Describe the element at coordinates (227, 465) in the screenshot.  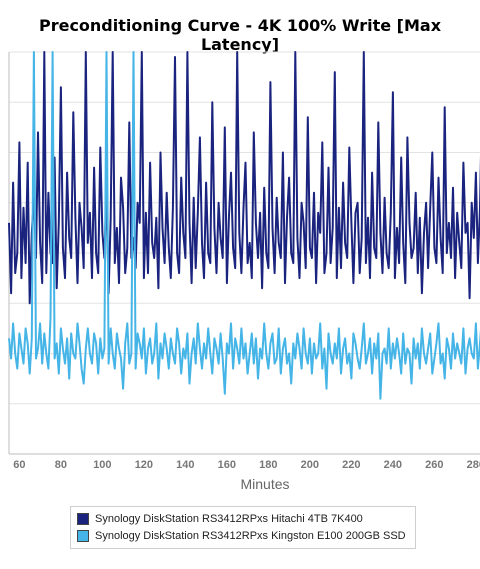
I see `x-tick-label: 160` at that location.